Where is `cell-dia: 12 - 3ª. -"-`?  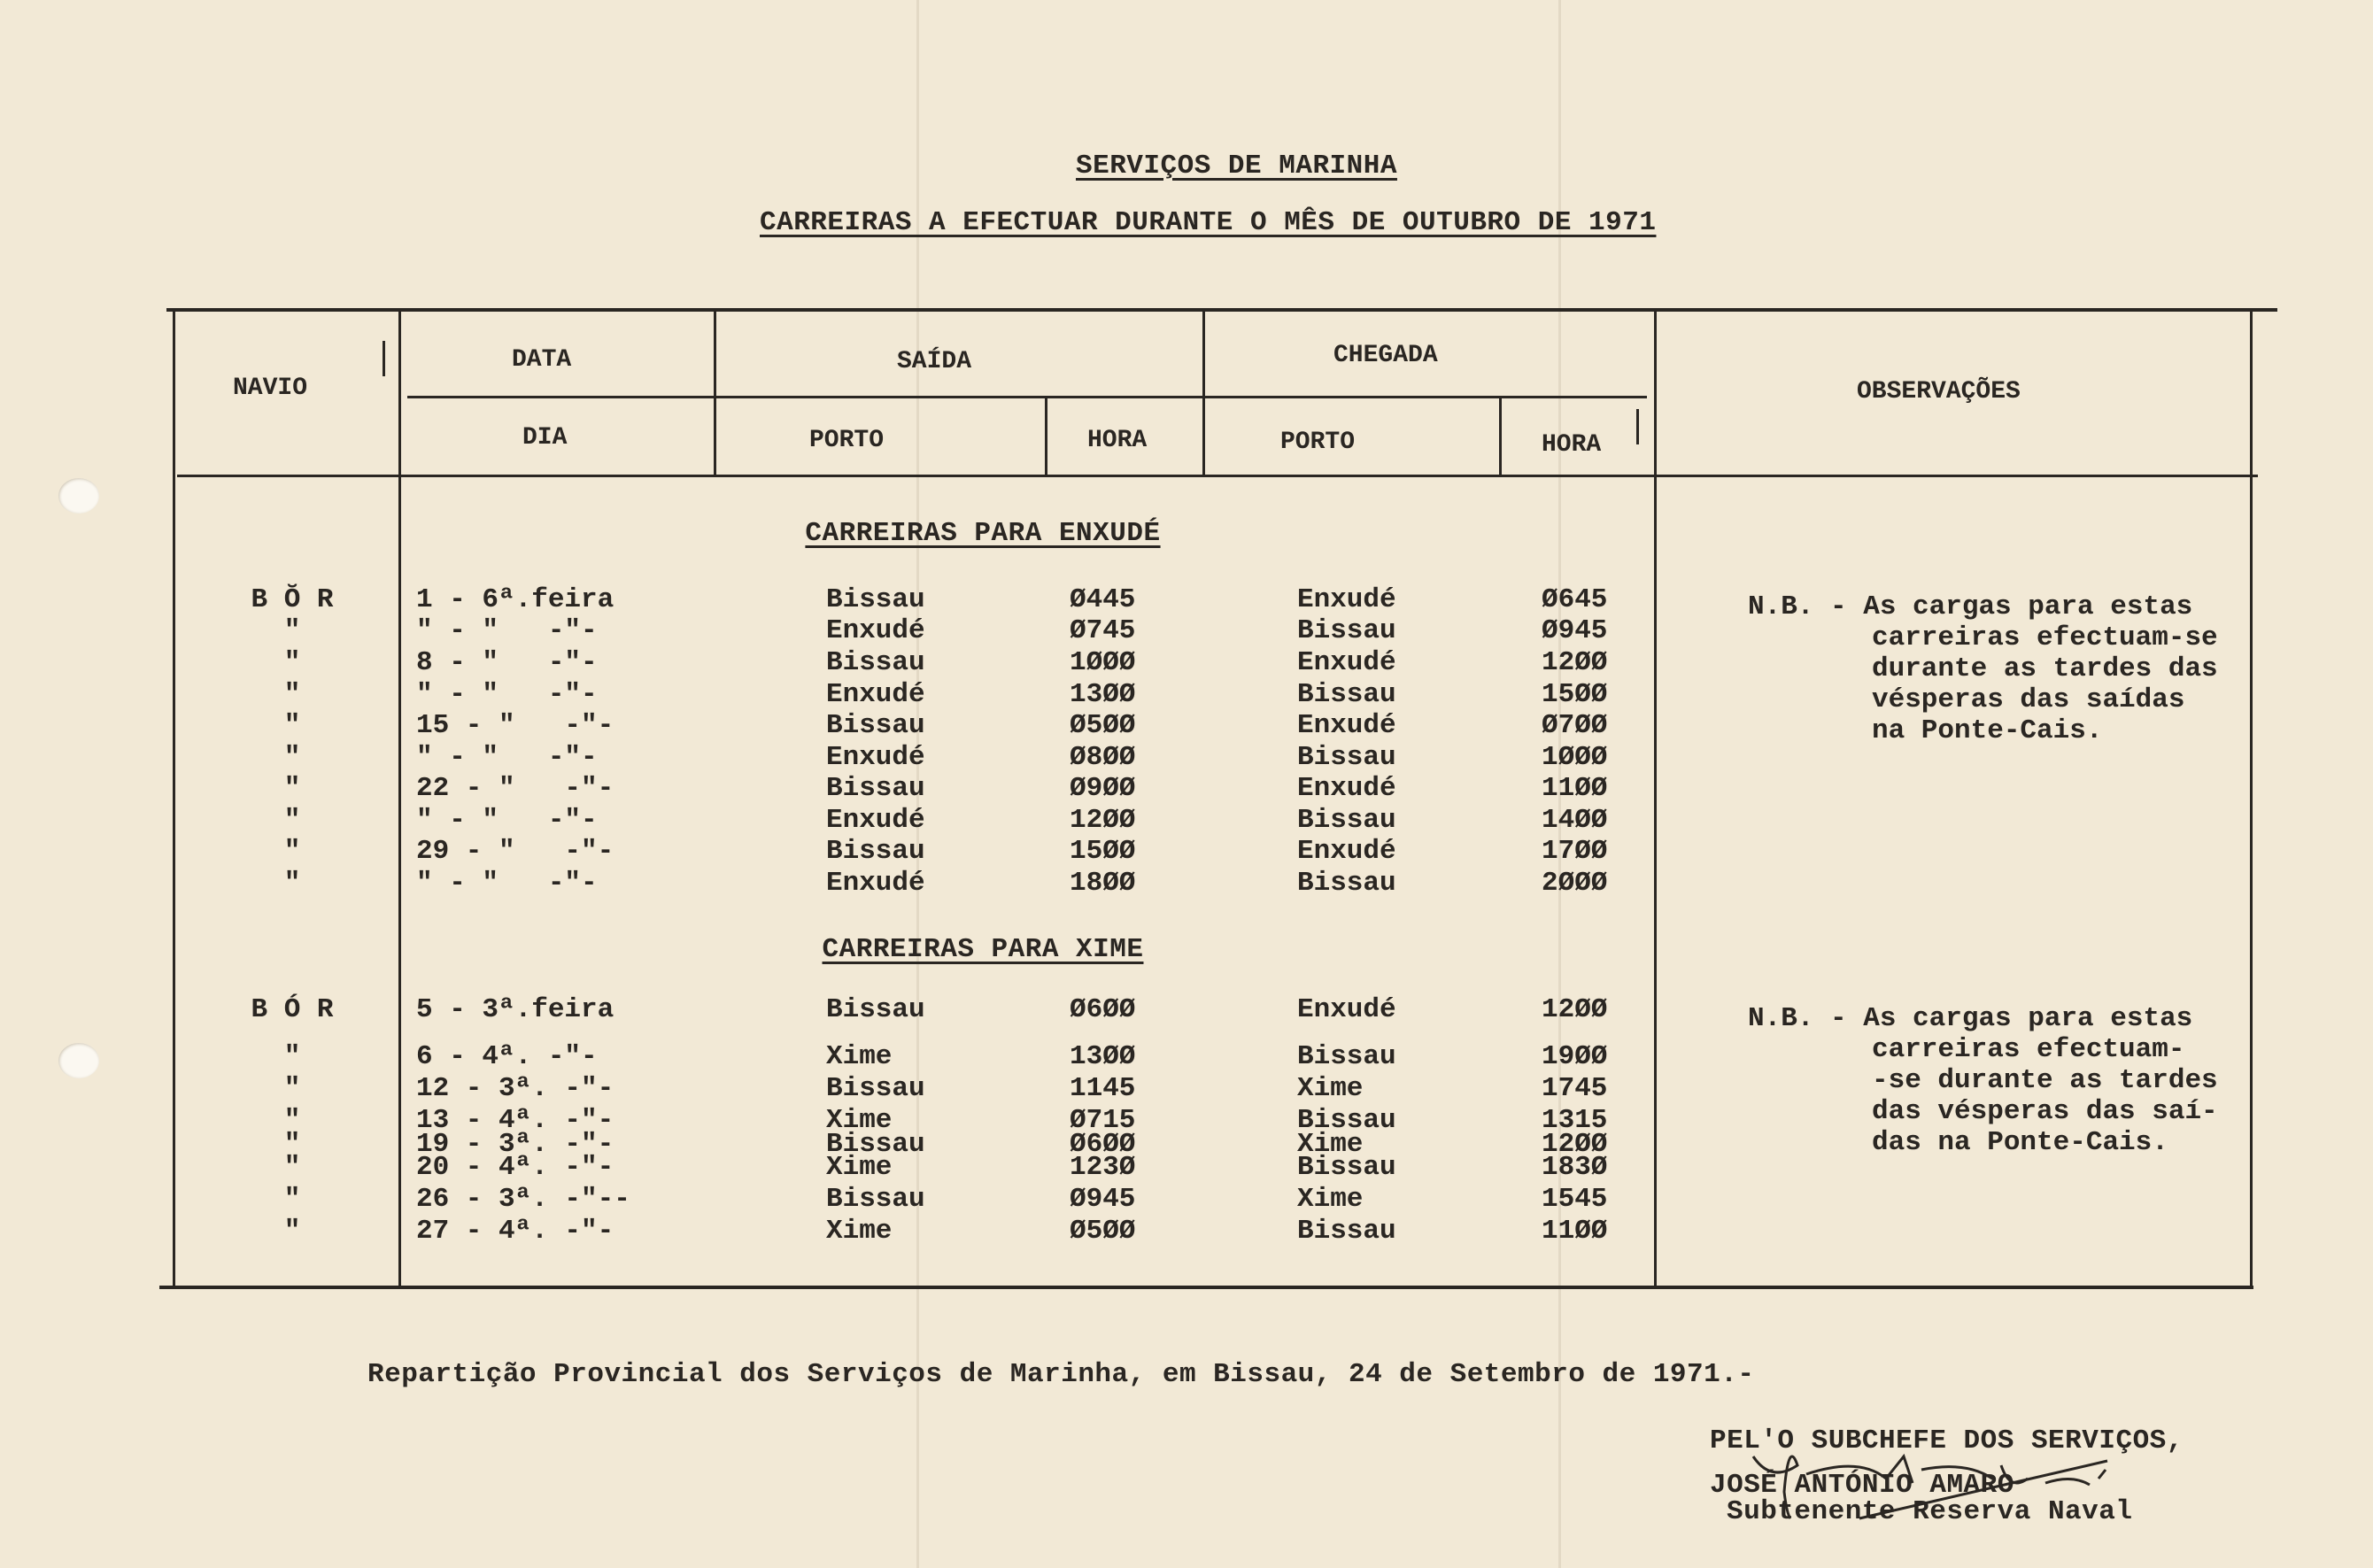 cell-dia: 12 - 3ª. -"- is located at coordinates (515, 1088).